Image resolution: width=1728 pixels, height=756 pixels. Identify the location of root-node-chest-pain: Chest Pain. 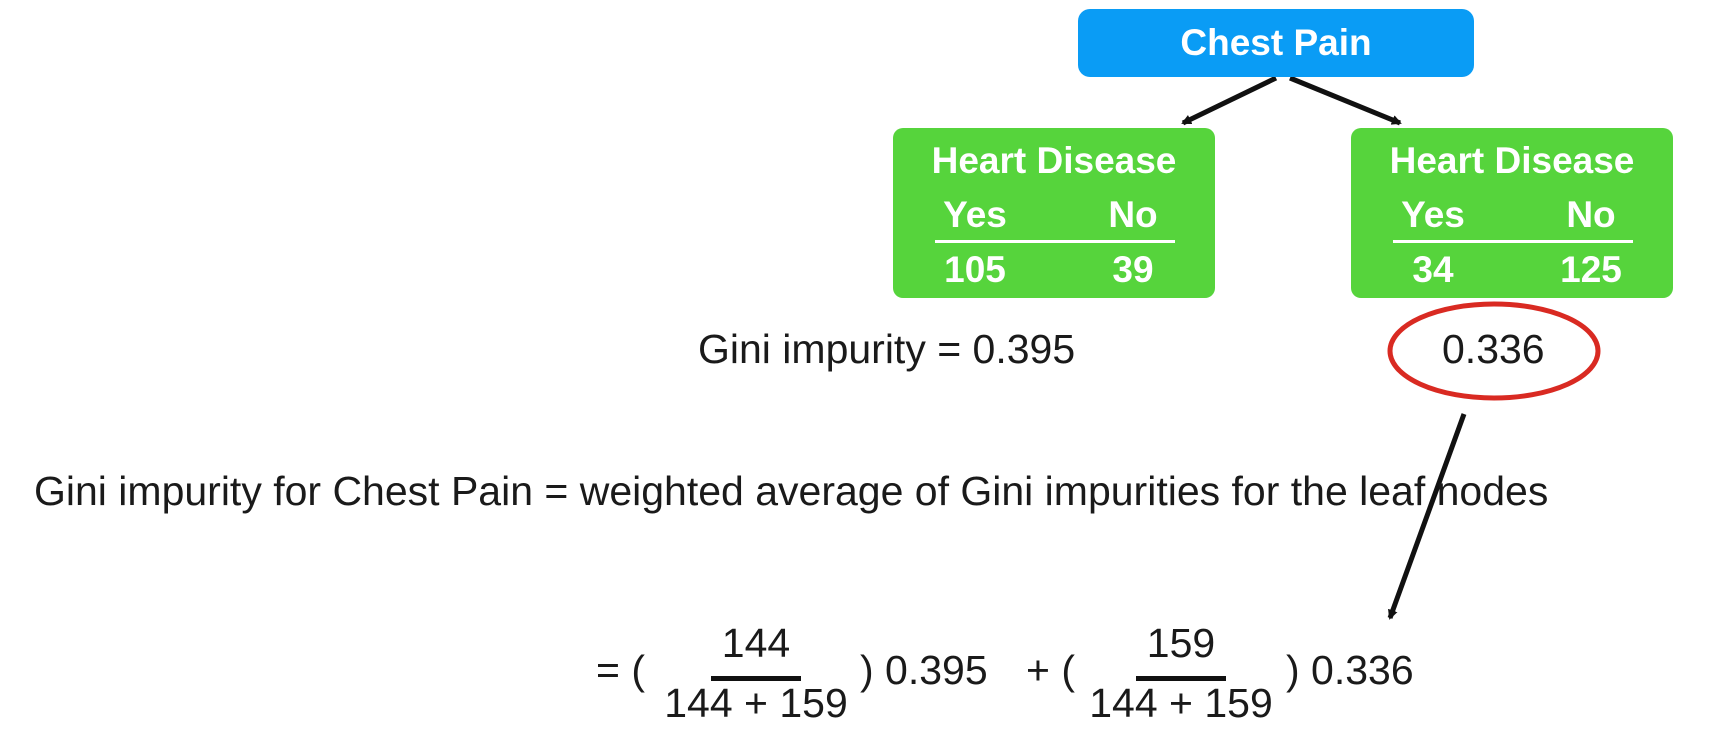
(1276, 43).